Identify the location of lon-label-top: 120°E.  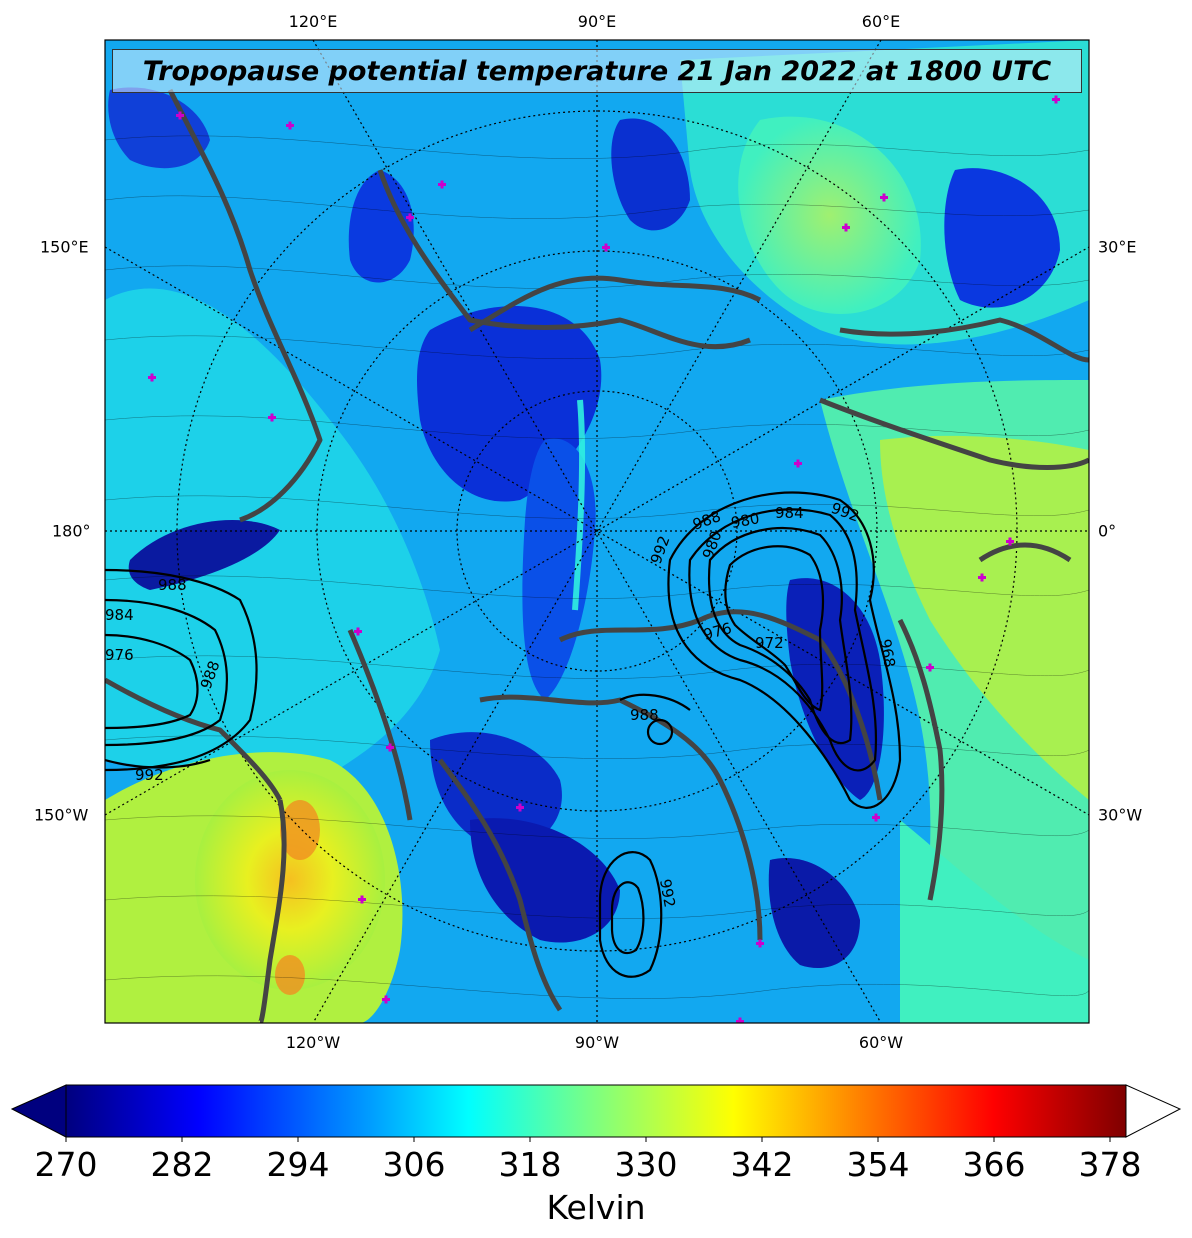
(313, 21).